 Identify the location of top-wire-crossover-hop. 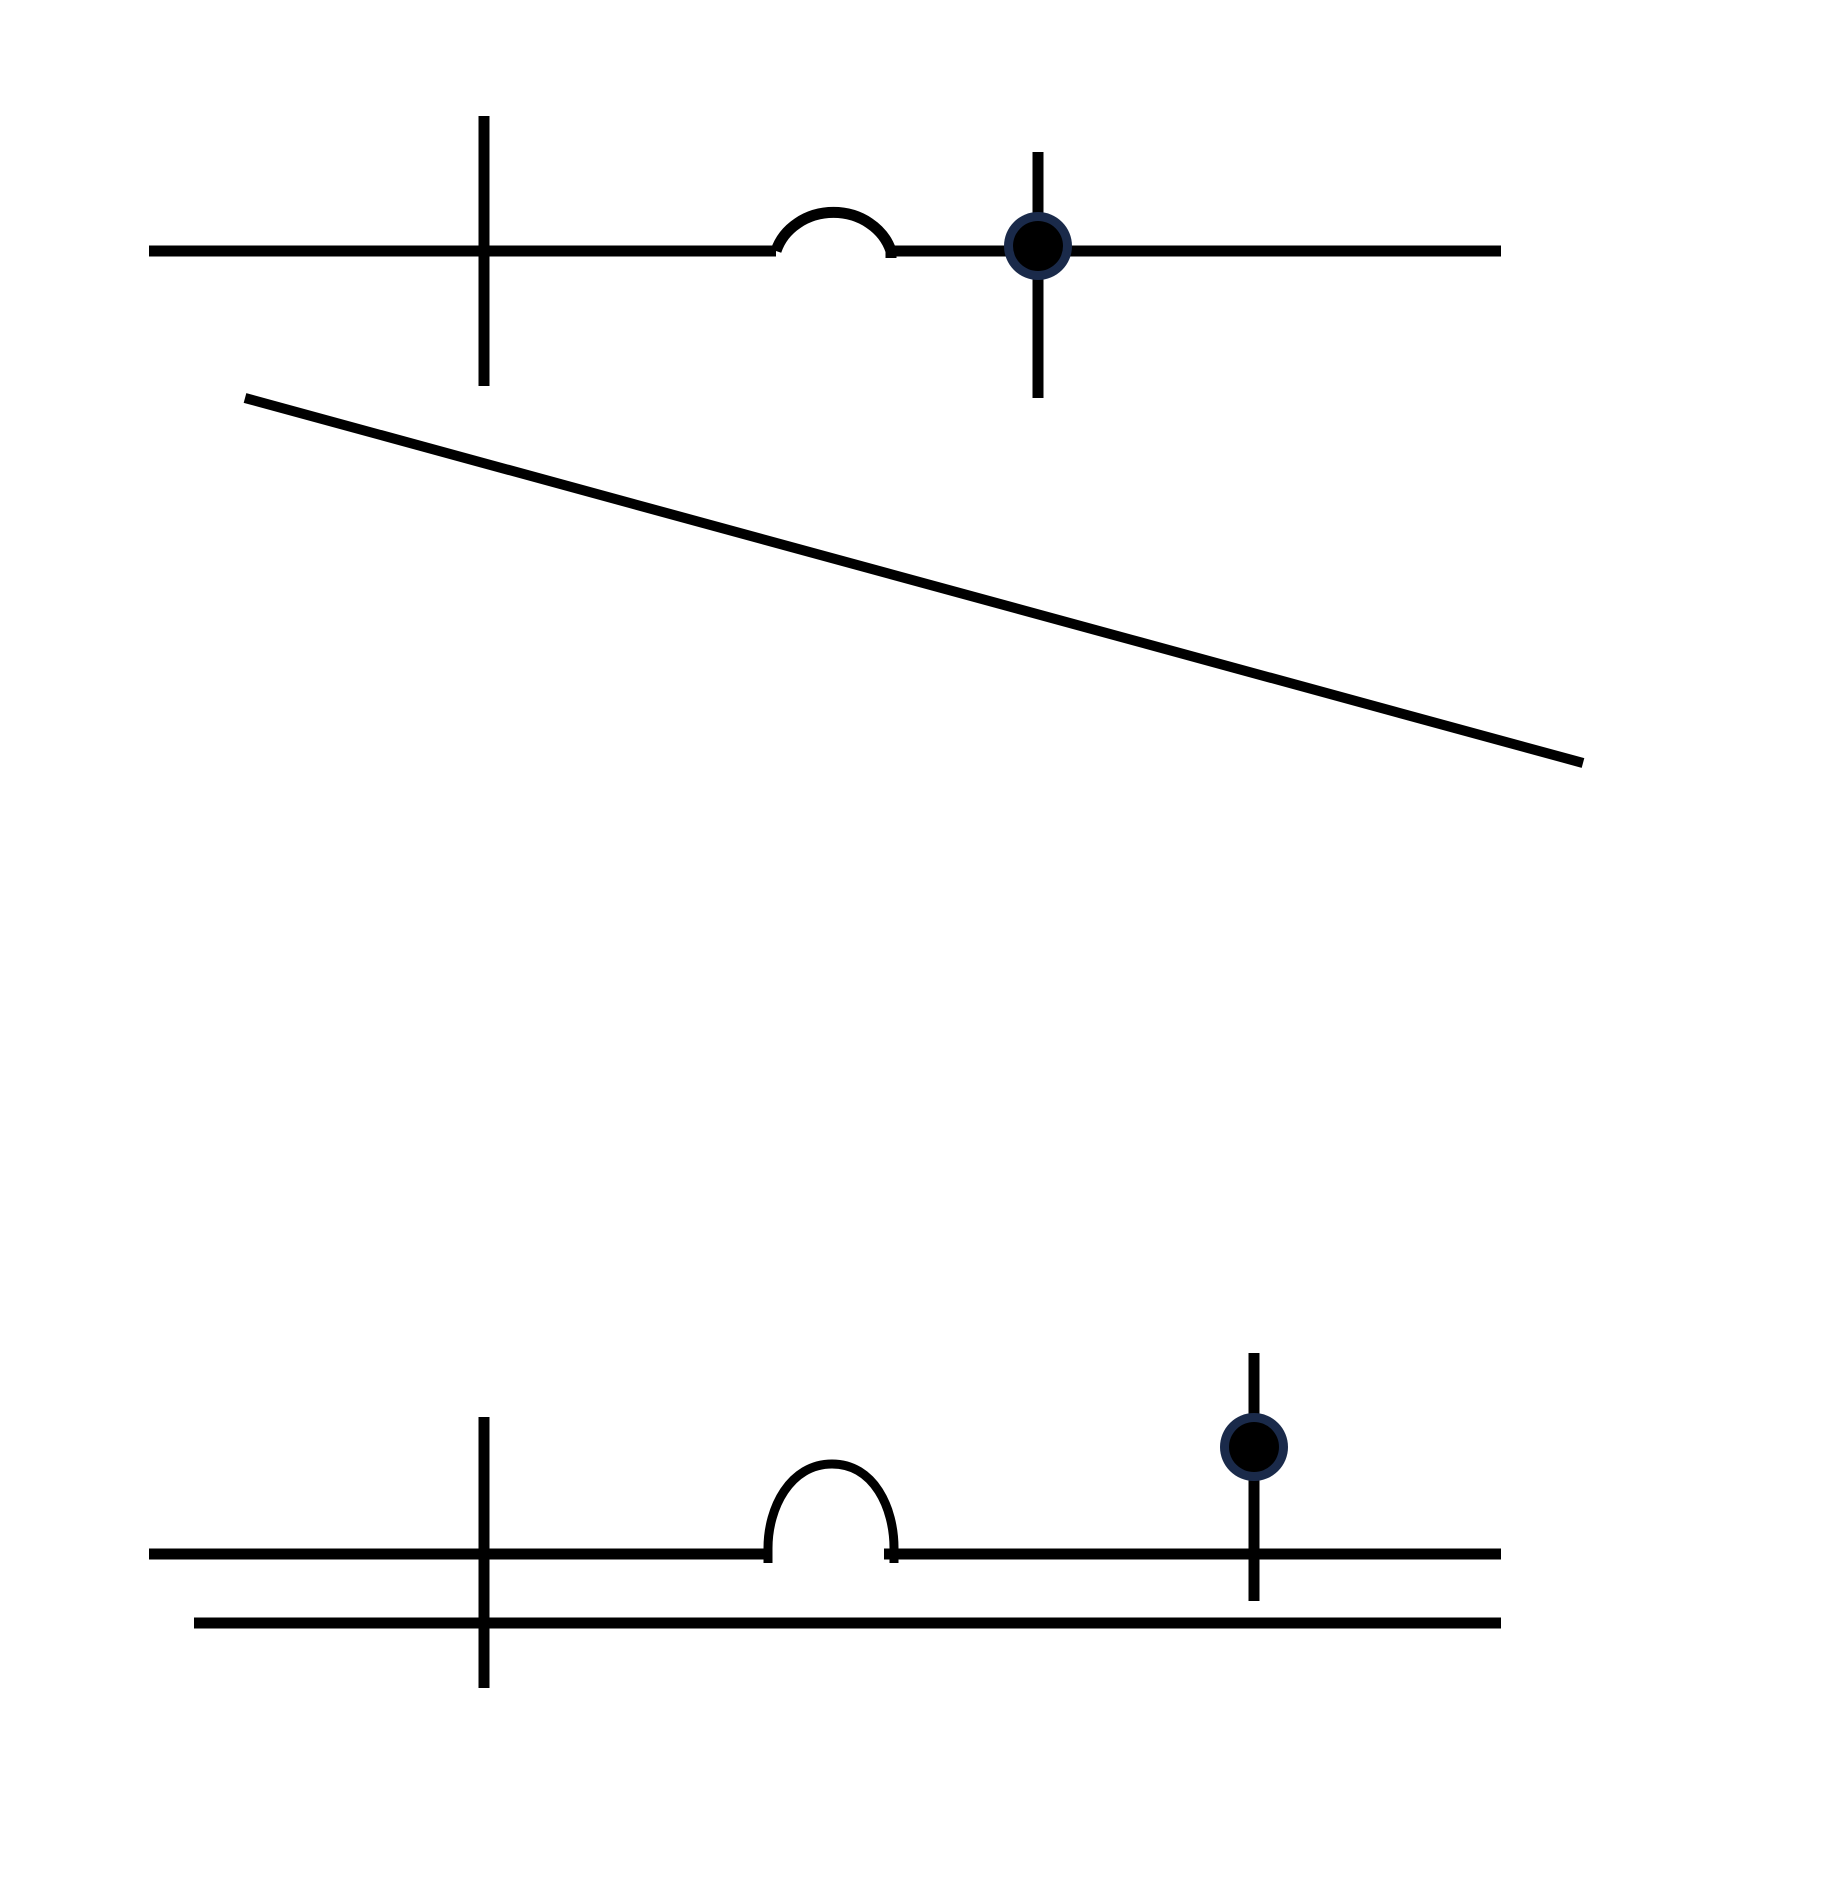
(833, 232).